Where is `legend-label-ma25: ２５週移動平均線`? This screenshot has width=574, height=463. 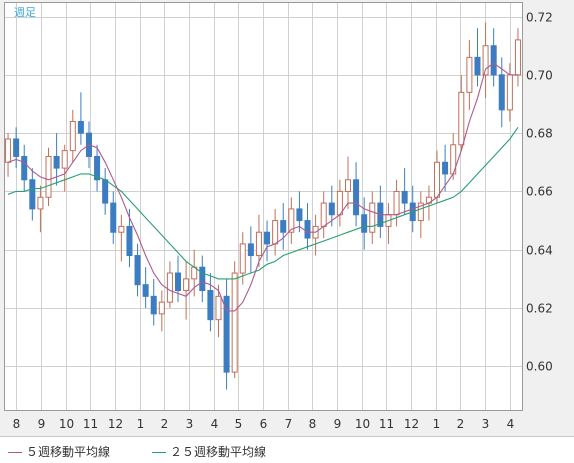
legend-label-ma25: ２５週移動平均線 is located at coordinates (218, 452).